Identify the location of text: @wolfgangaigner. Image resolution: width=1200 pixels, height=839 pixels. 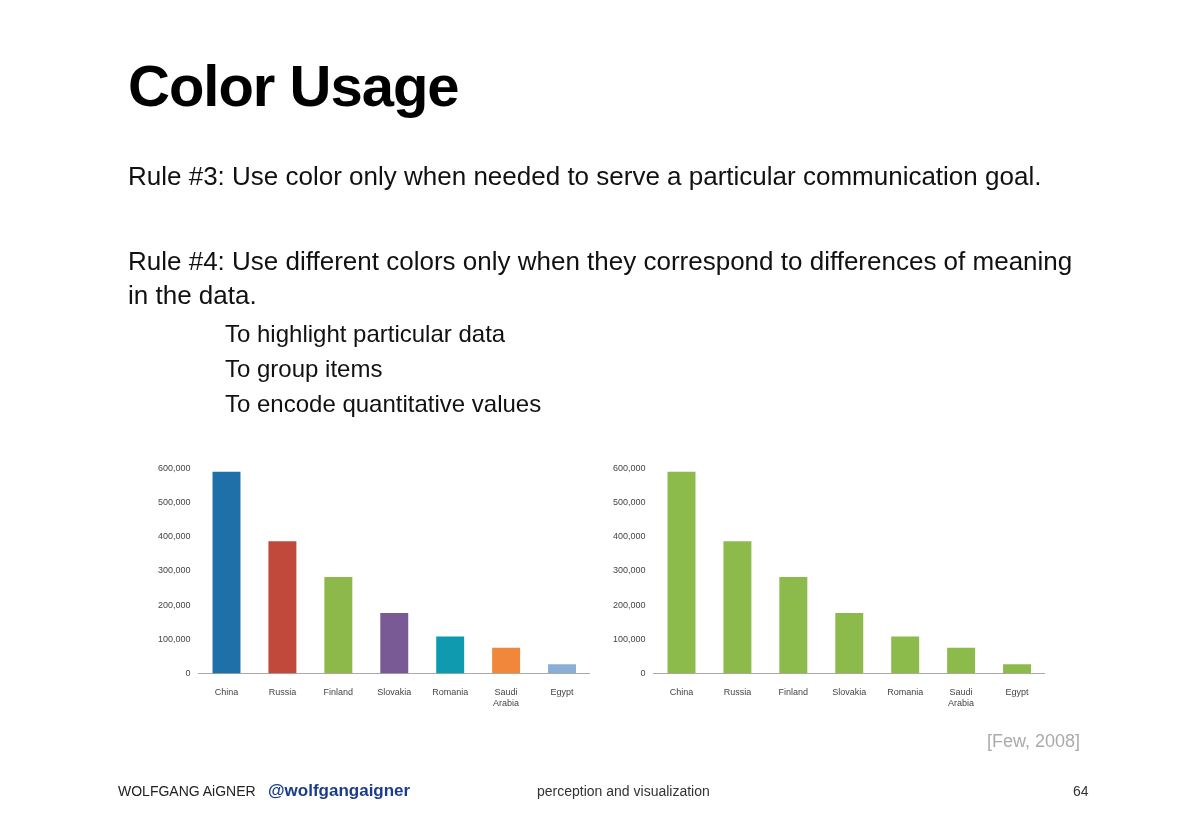
(339, 791).